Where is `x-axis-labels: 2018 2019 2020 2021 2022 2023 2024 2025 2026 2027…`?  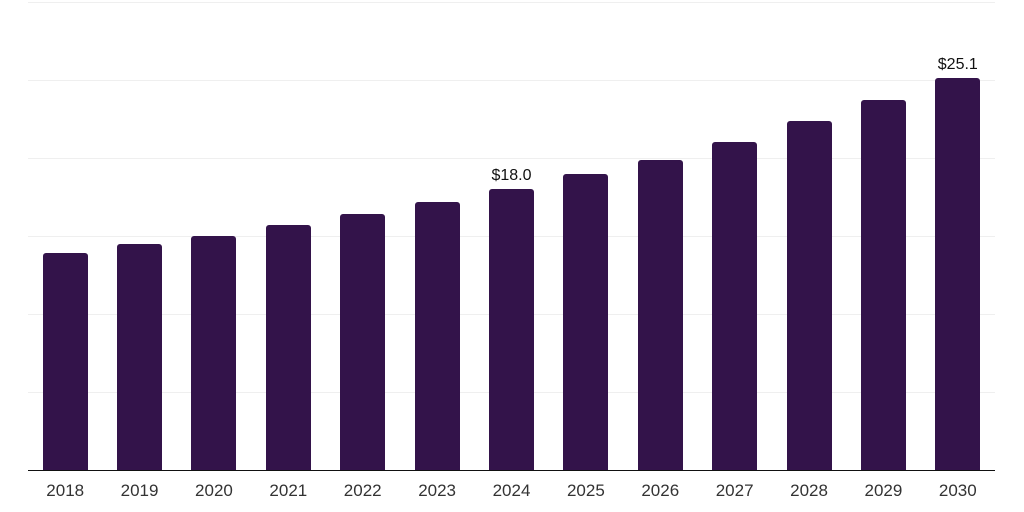
x-axis-labels: 2018 2019 2020 2021 2022 2023 2024 2025 2026 2027… is located at coordinates (511, 492).